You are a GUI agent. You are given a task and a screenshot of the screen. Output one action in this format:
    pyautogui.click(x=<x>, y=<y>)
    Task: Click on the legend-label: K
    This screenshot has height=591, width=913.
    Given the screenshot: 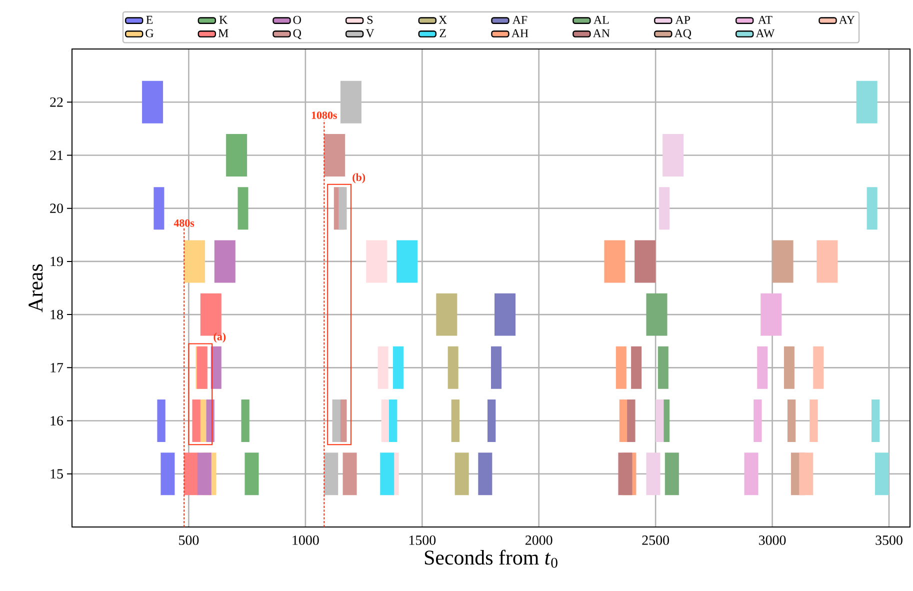 What is the action you would take?
    pyautogui.click(x=223, y=20)
    